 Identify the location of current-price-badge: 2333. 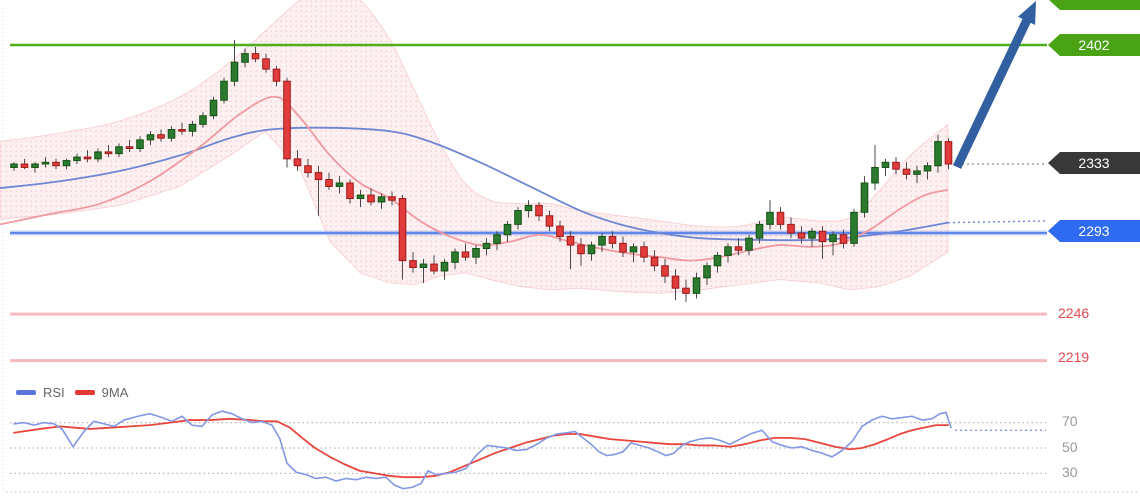
(1094, 163).